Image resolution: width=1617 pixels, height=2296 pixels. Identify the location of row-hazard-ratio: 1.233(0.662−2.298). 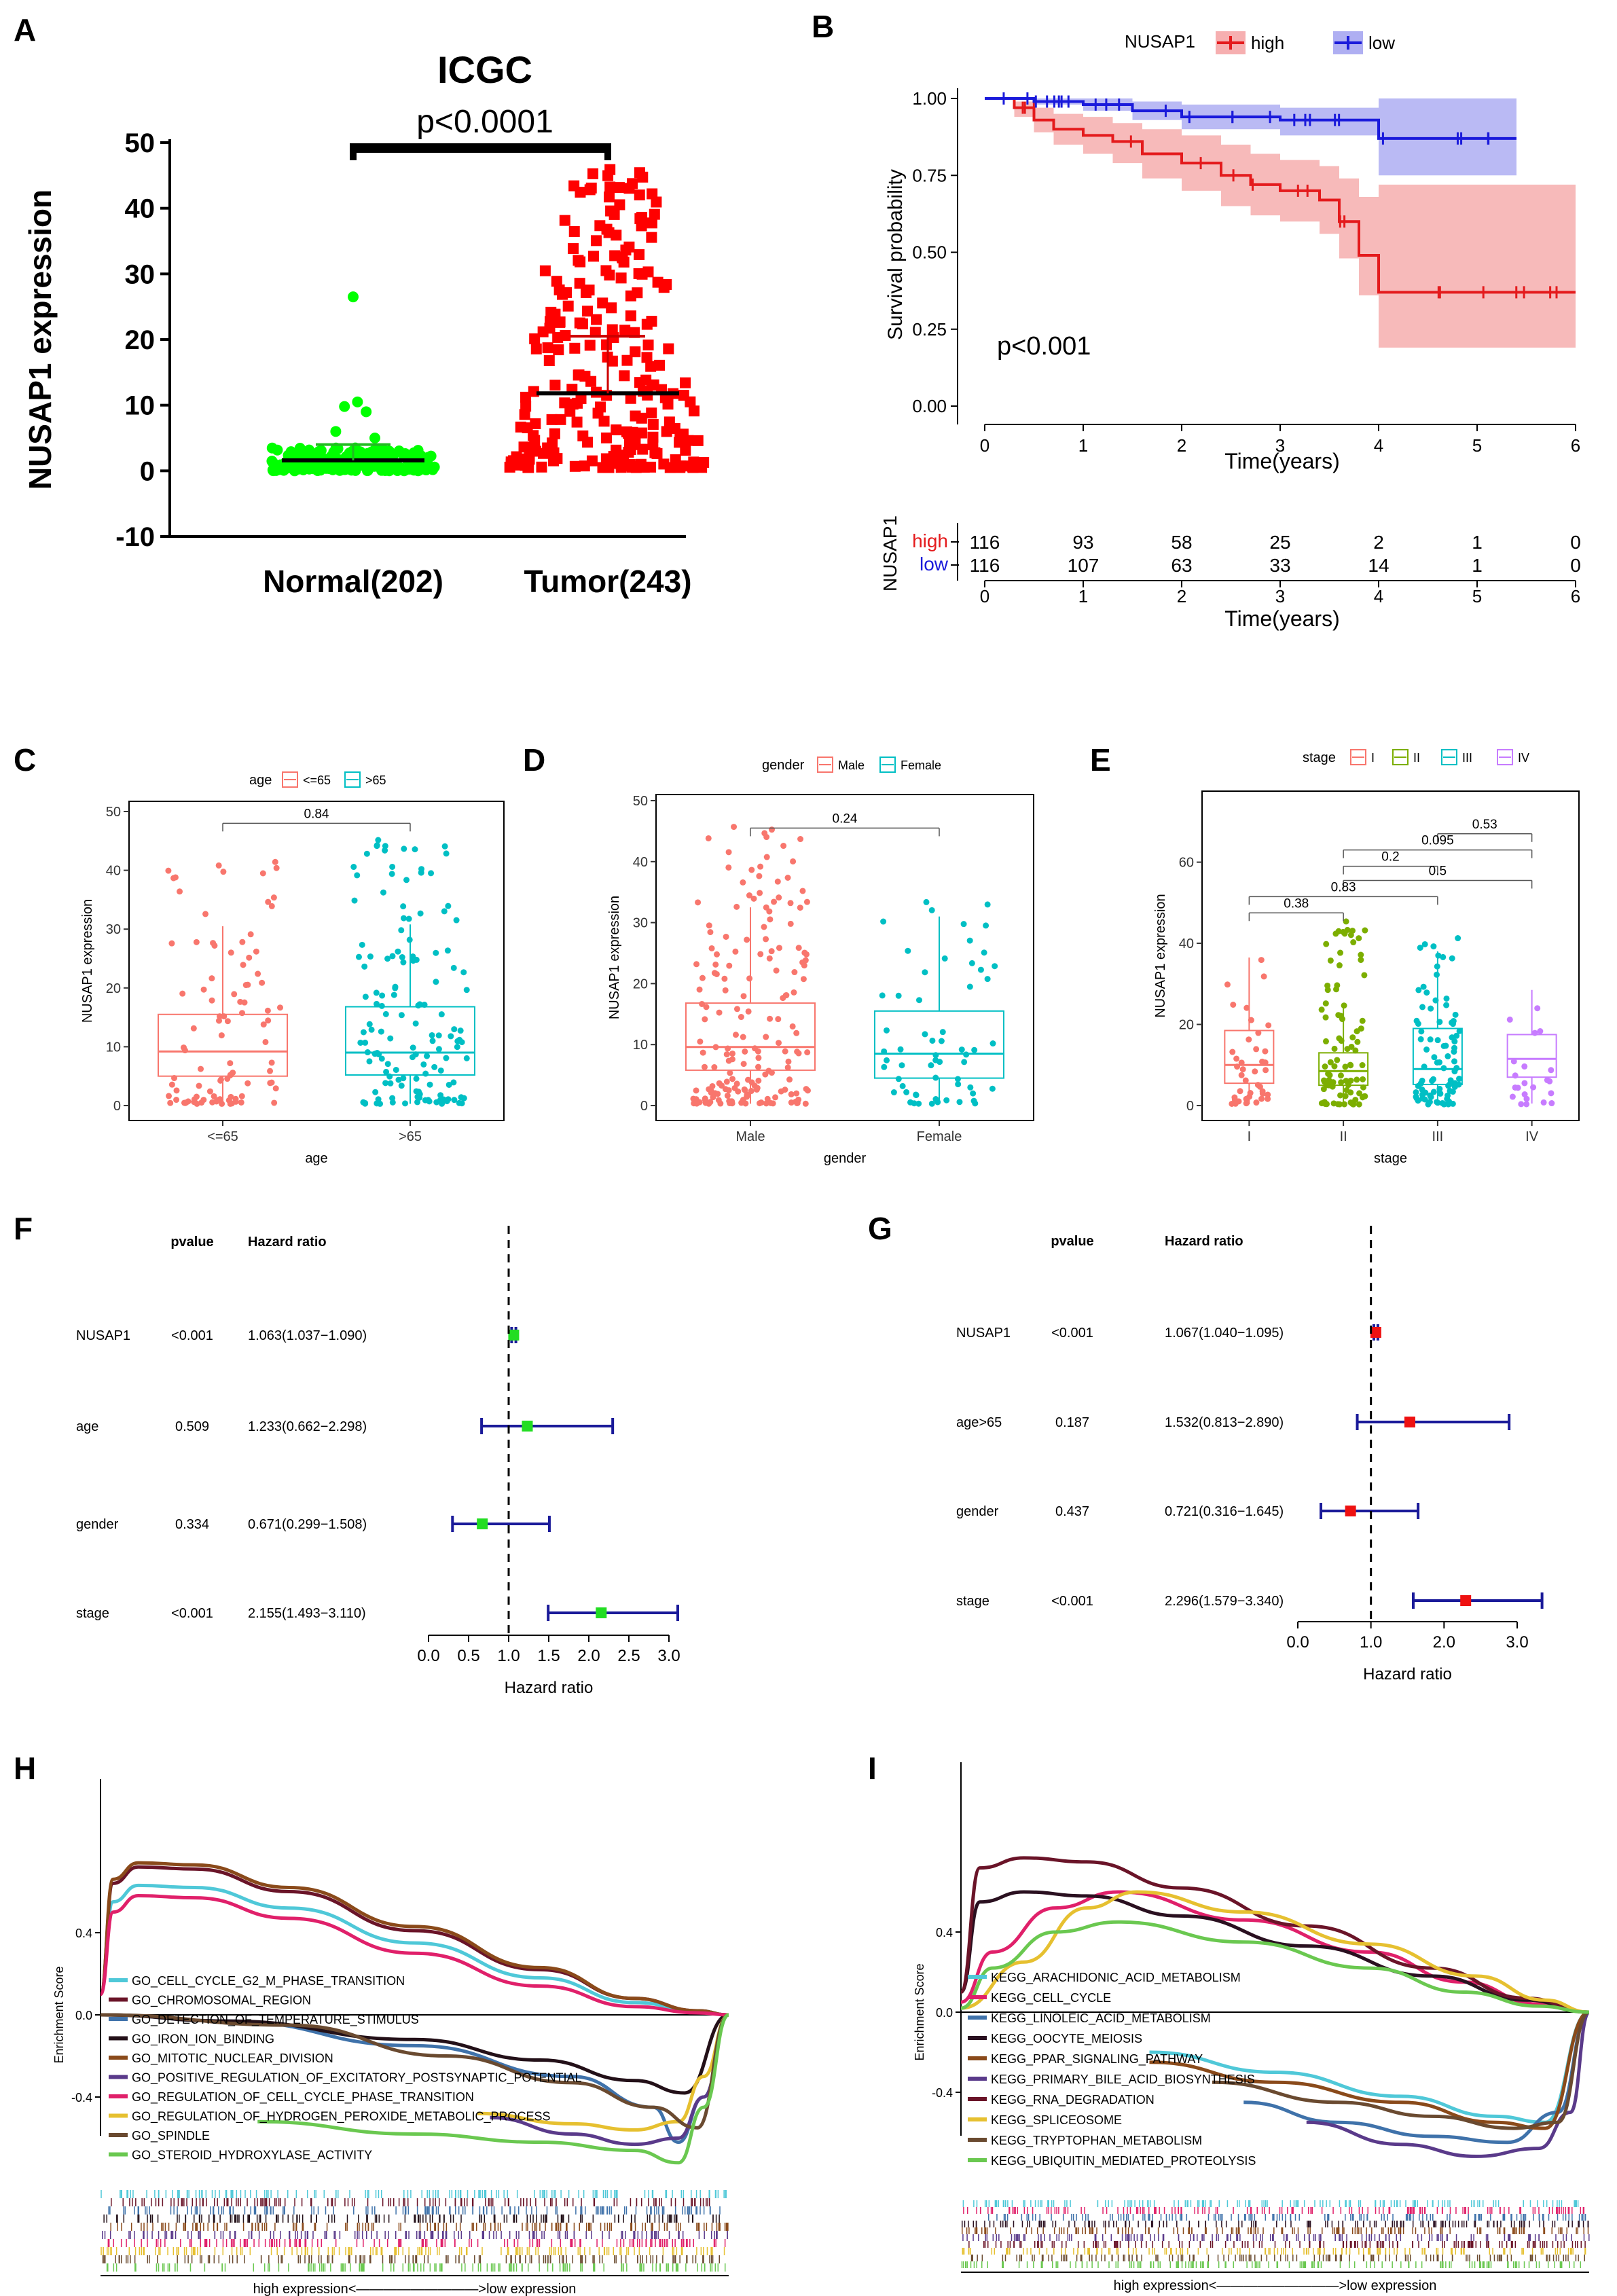
(307, 1427).